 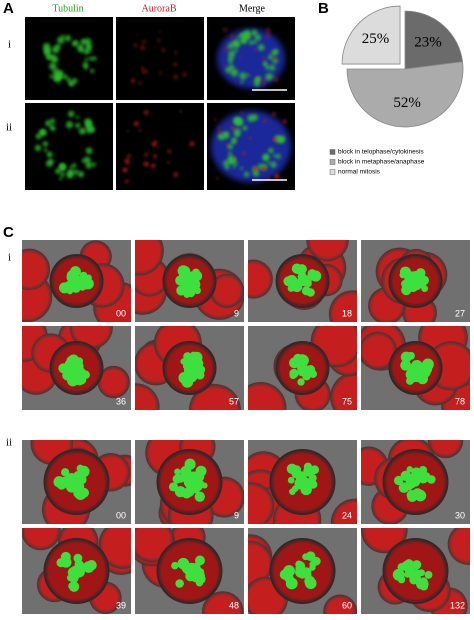 What do you see at coordinates (428, 42) in the screenshot?
I see `value-label: 23%` at bounding box center [428, 42].